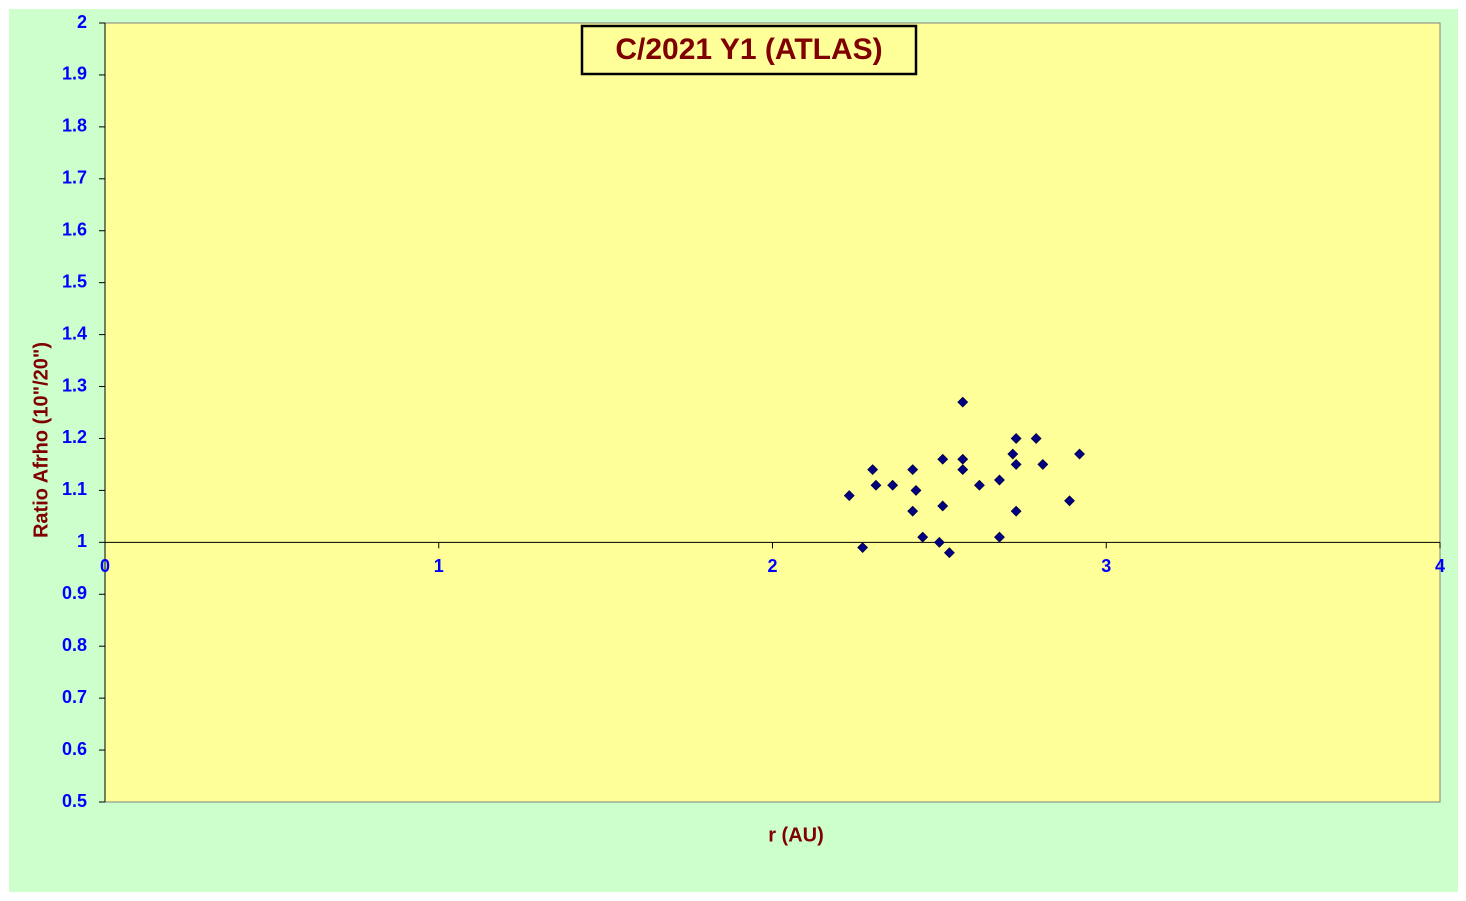 This screenshot has height=901, width=1466. What do you see at coordinates (74, 489) in the screenshot?
I see `y-tick-label: 1.1` at bounding box center [74, 489].